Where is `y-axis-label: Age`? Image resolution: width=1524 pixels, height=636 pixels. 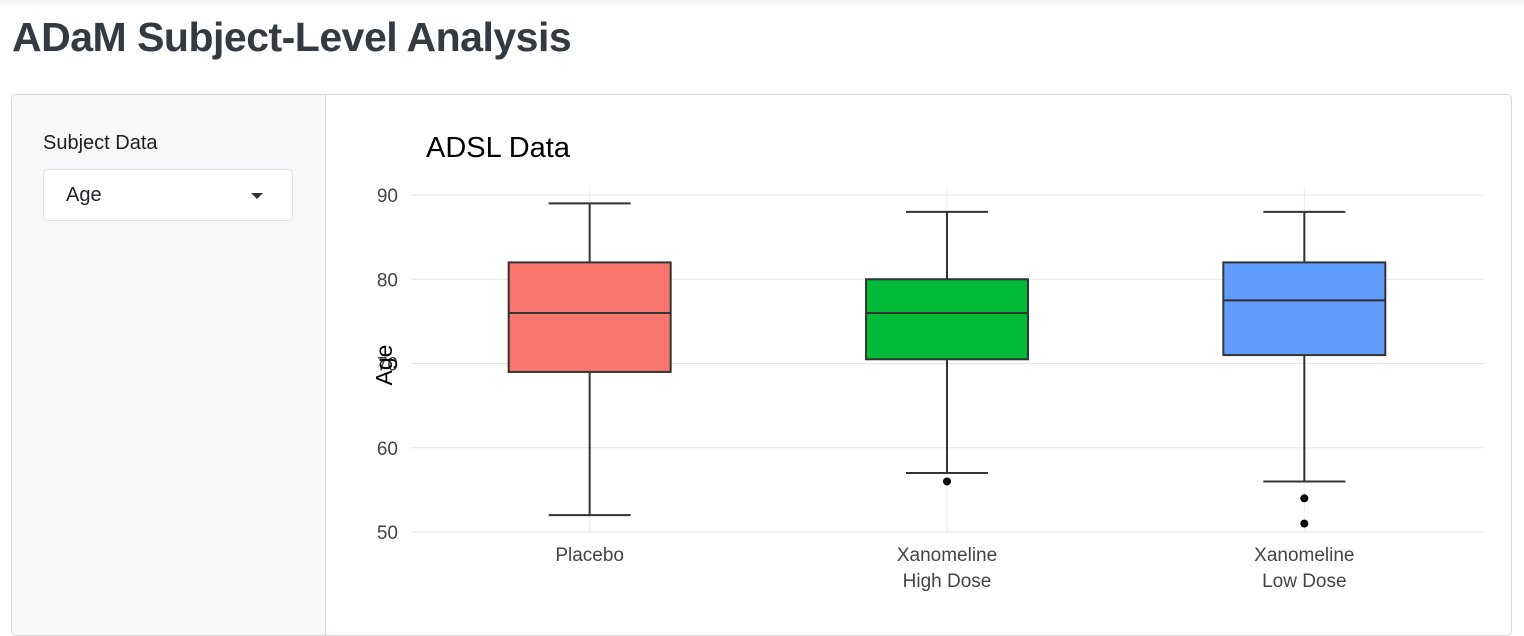 y-axis-label: Age is located at coordinates (384, 365).